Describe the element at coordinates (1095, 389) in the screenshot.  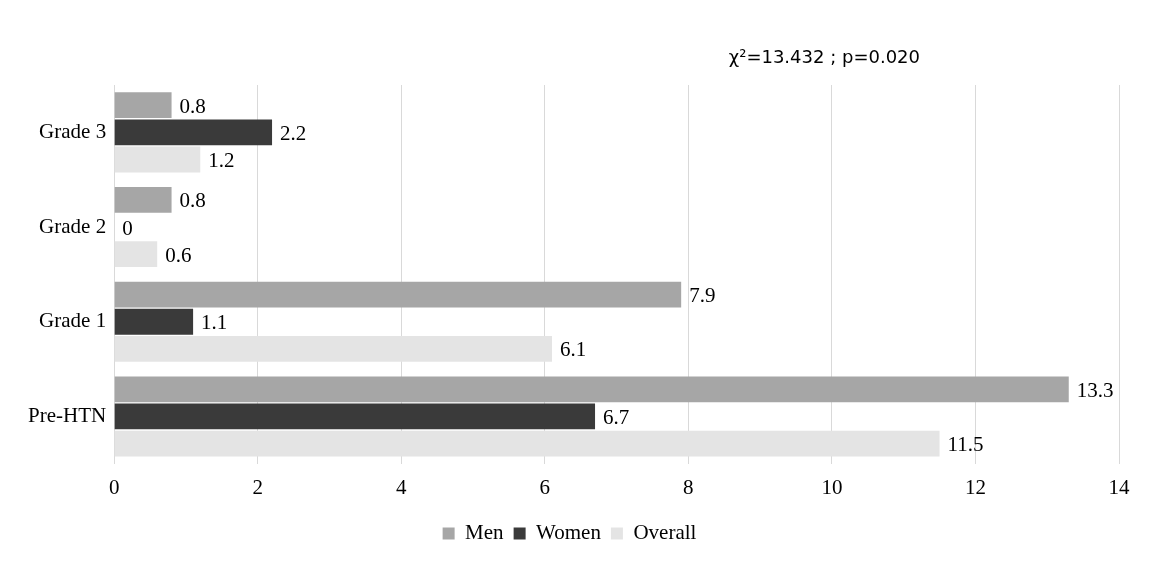
I see `data-label: 13.3` at that location.